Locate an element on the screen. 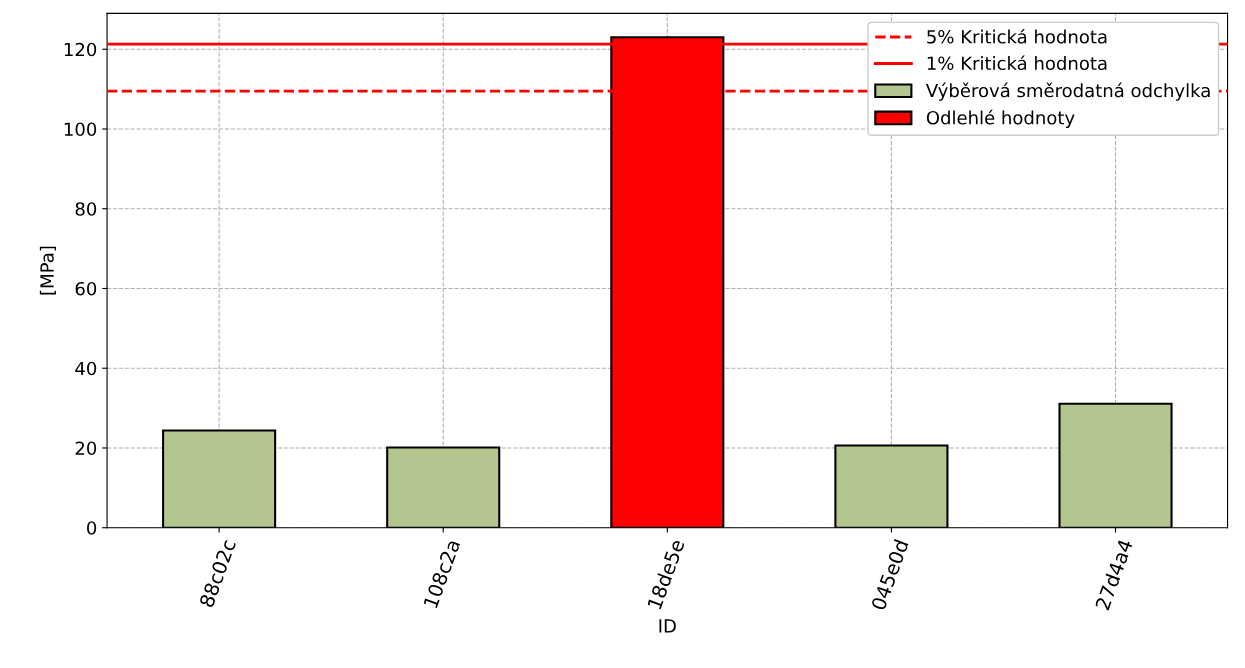 Image resolution: width=1245 pixels, height=668 pixels. y-tick-label: 100 is located at coordinates (80, 129).